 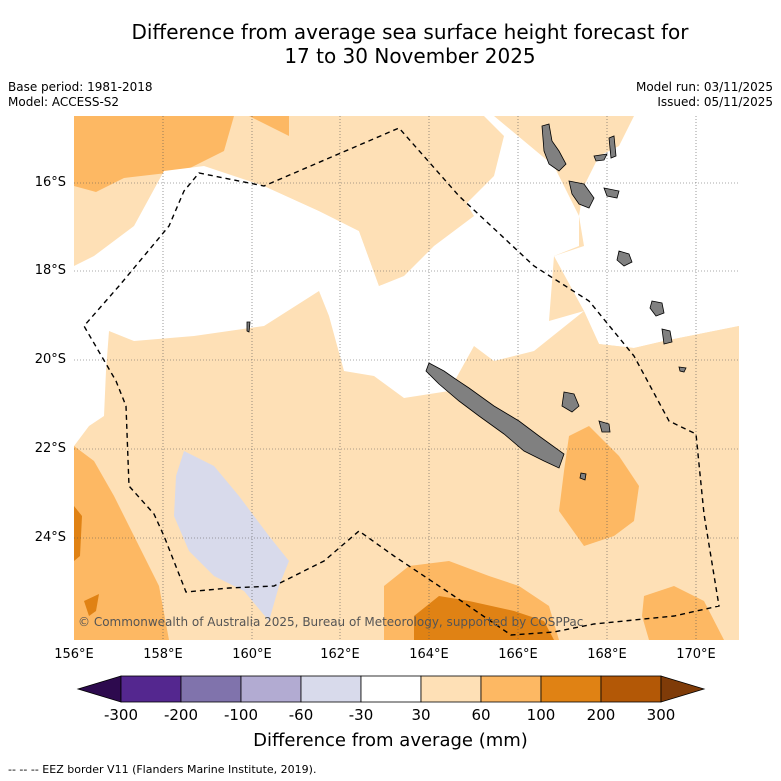 I want to click on lon-label: 170°E, so click(x=696, y=654).